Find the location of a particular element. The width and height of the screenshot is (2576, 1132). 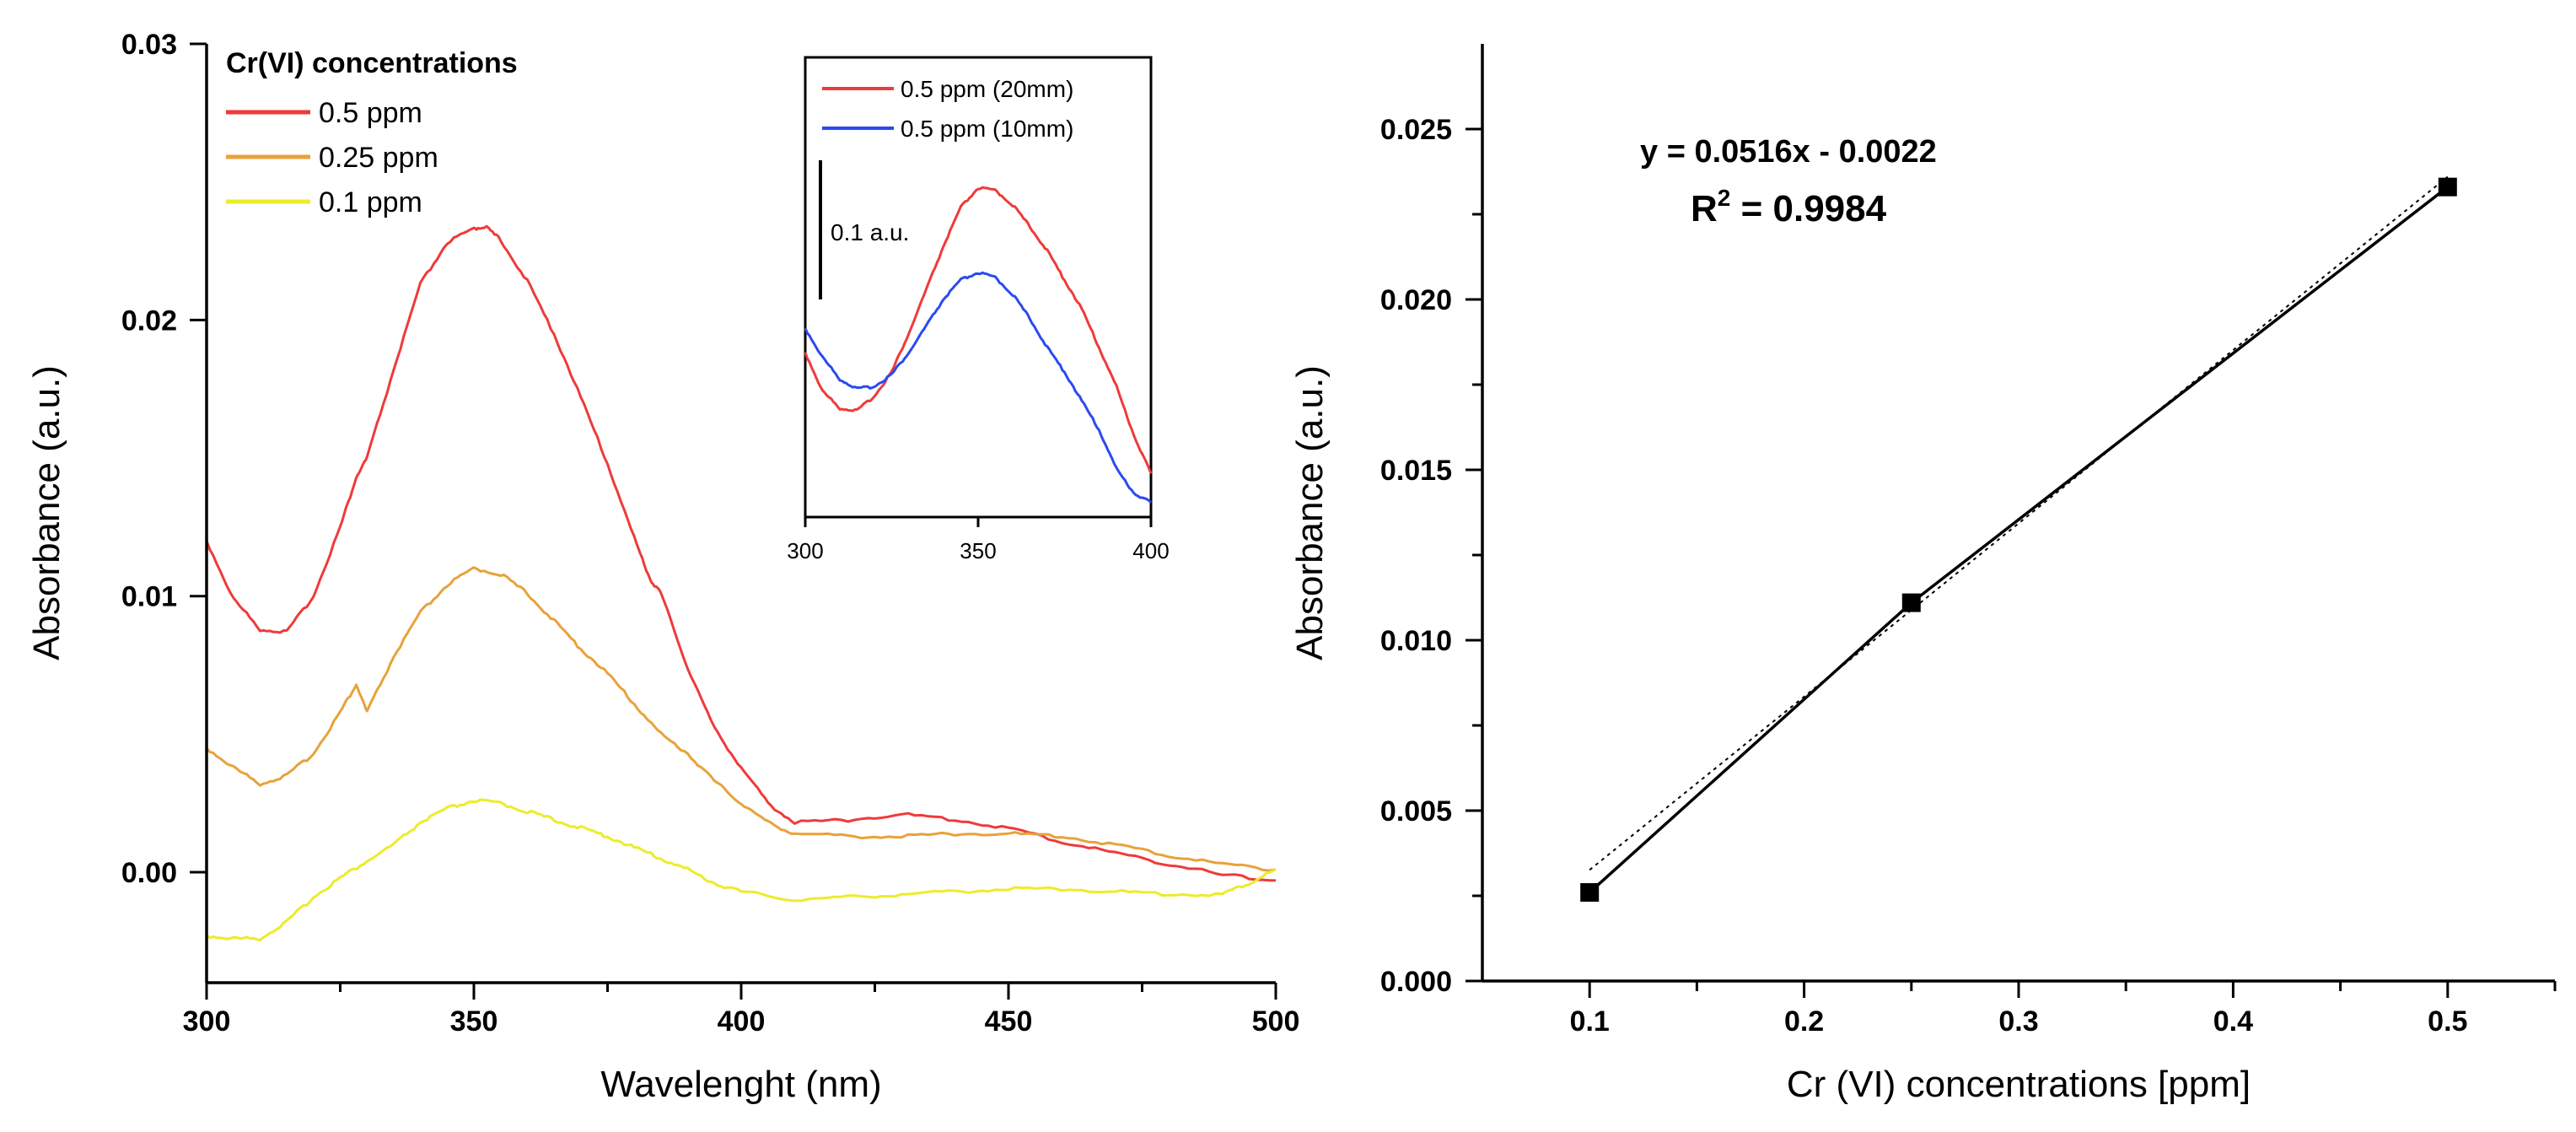

left-y-ticks: 0.00 0.01 0.02 0.03 is located at coordinates (164, 459).